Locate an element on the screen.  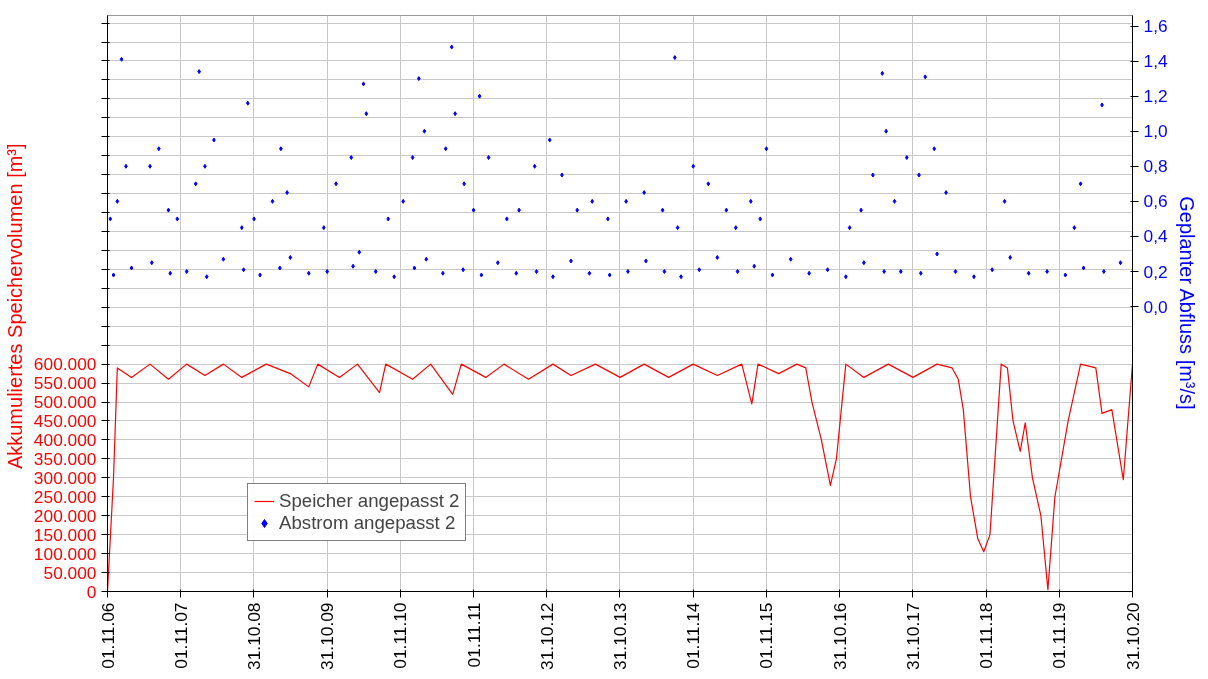
y-tick-label: 500.000 is located at coordinates (65, 402).